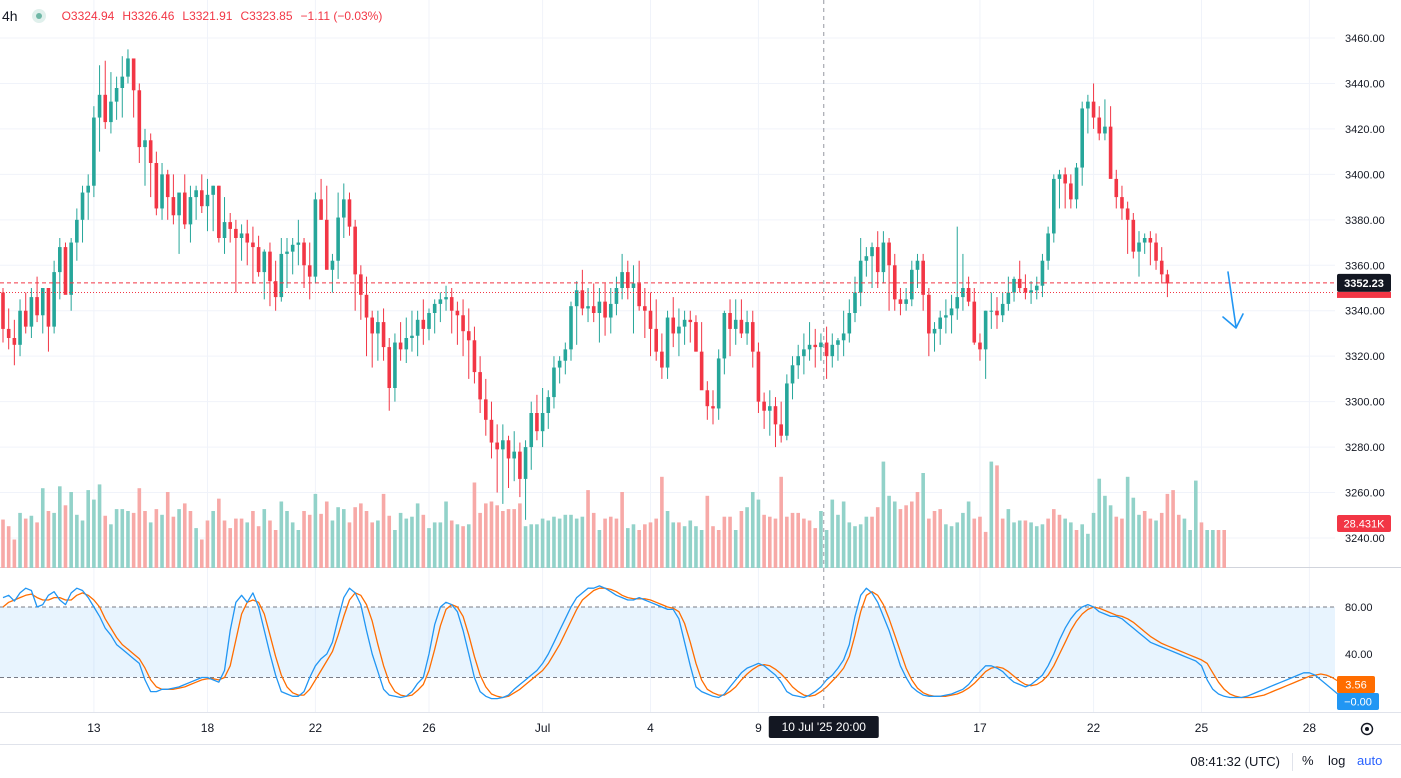  Describe the element at coordinates (1364, 294) in the screenshot. I see `last-price-countdown-strip` at that location.